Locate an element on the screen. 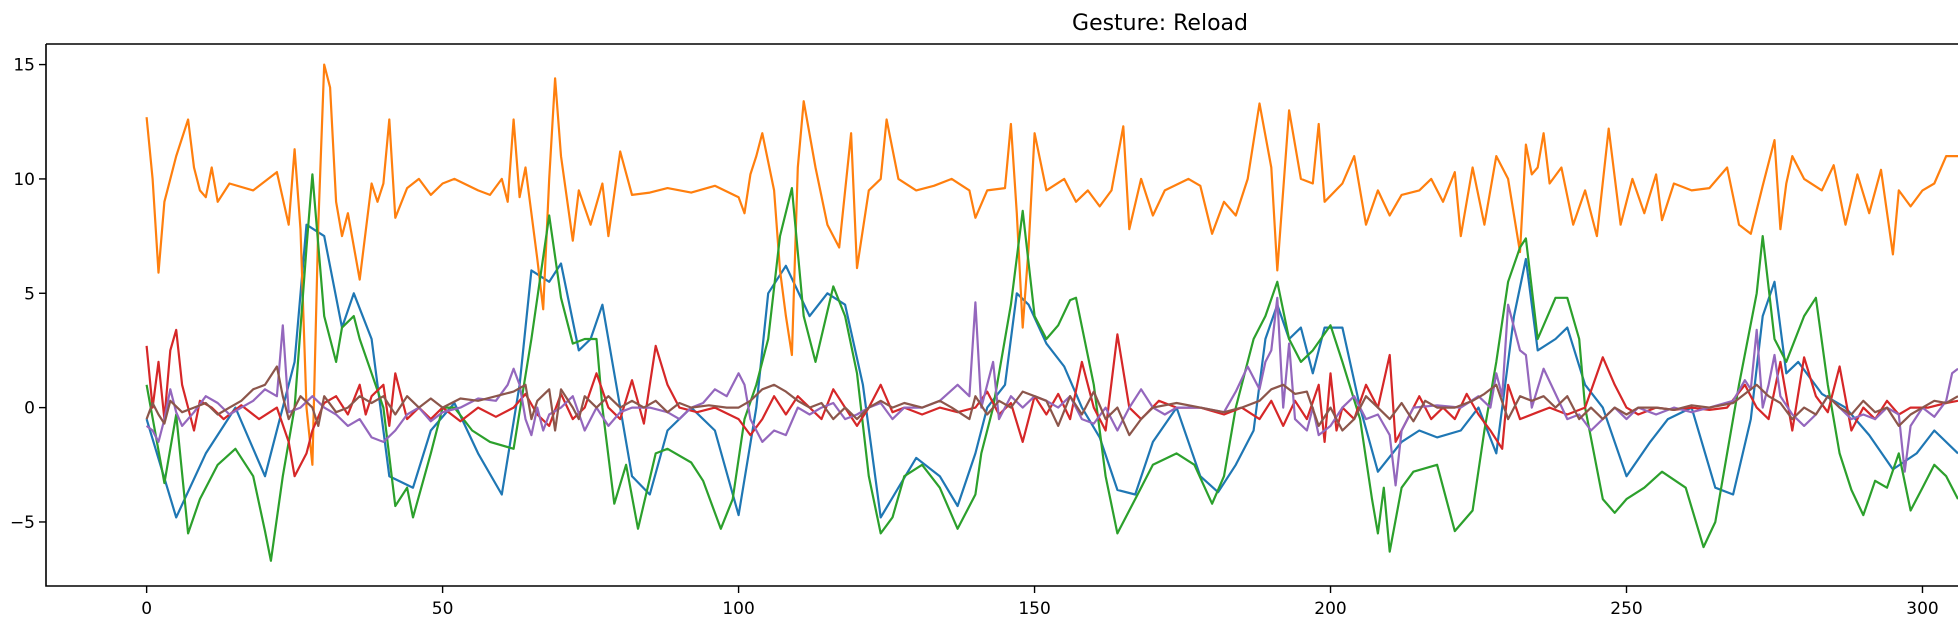 The width and height of the screenshot is (1958, 624). y-tick-label: 15 is located at coordinates (24, 66).